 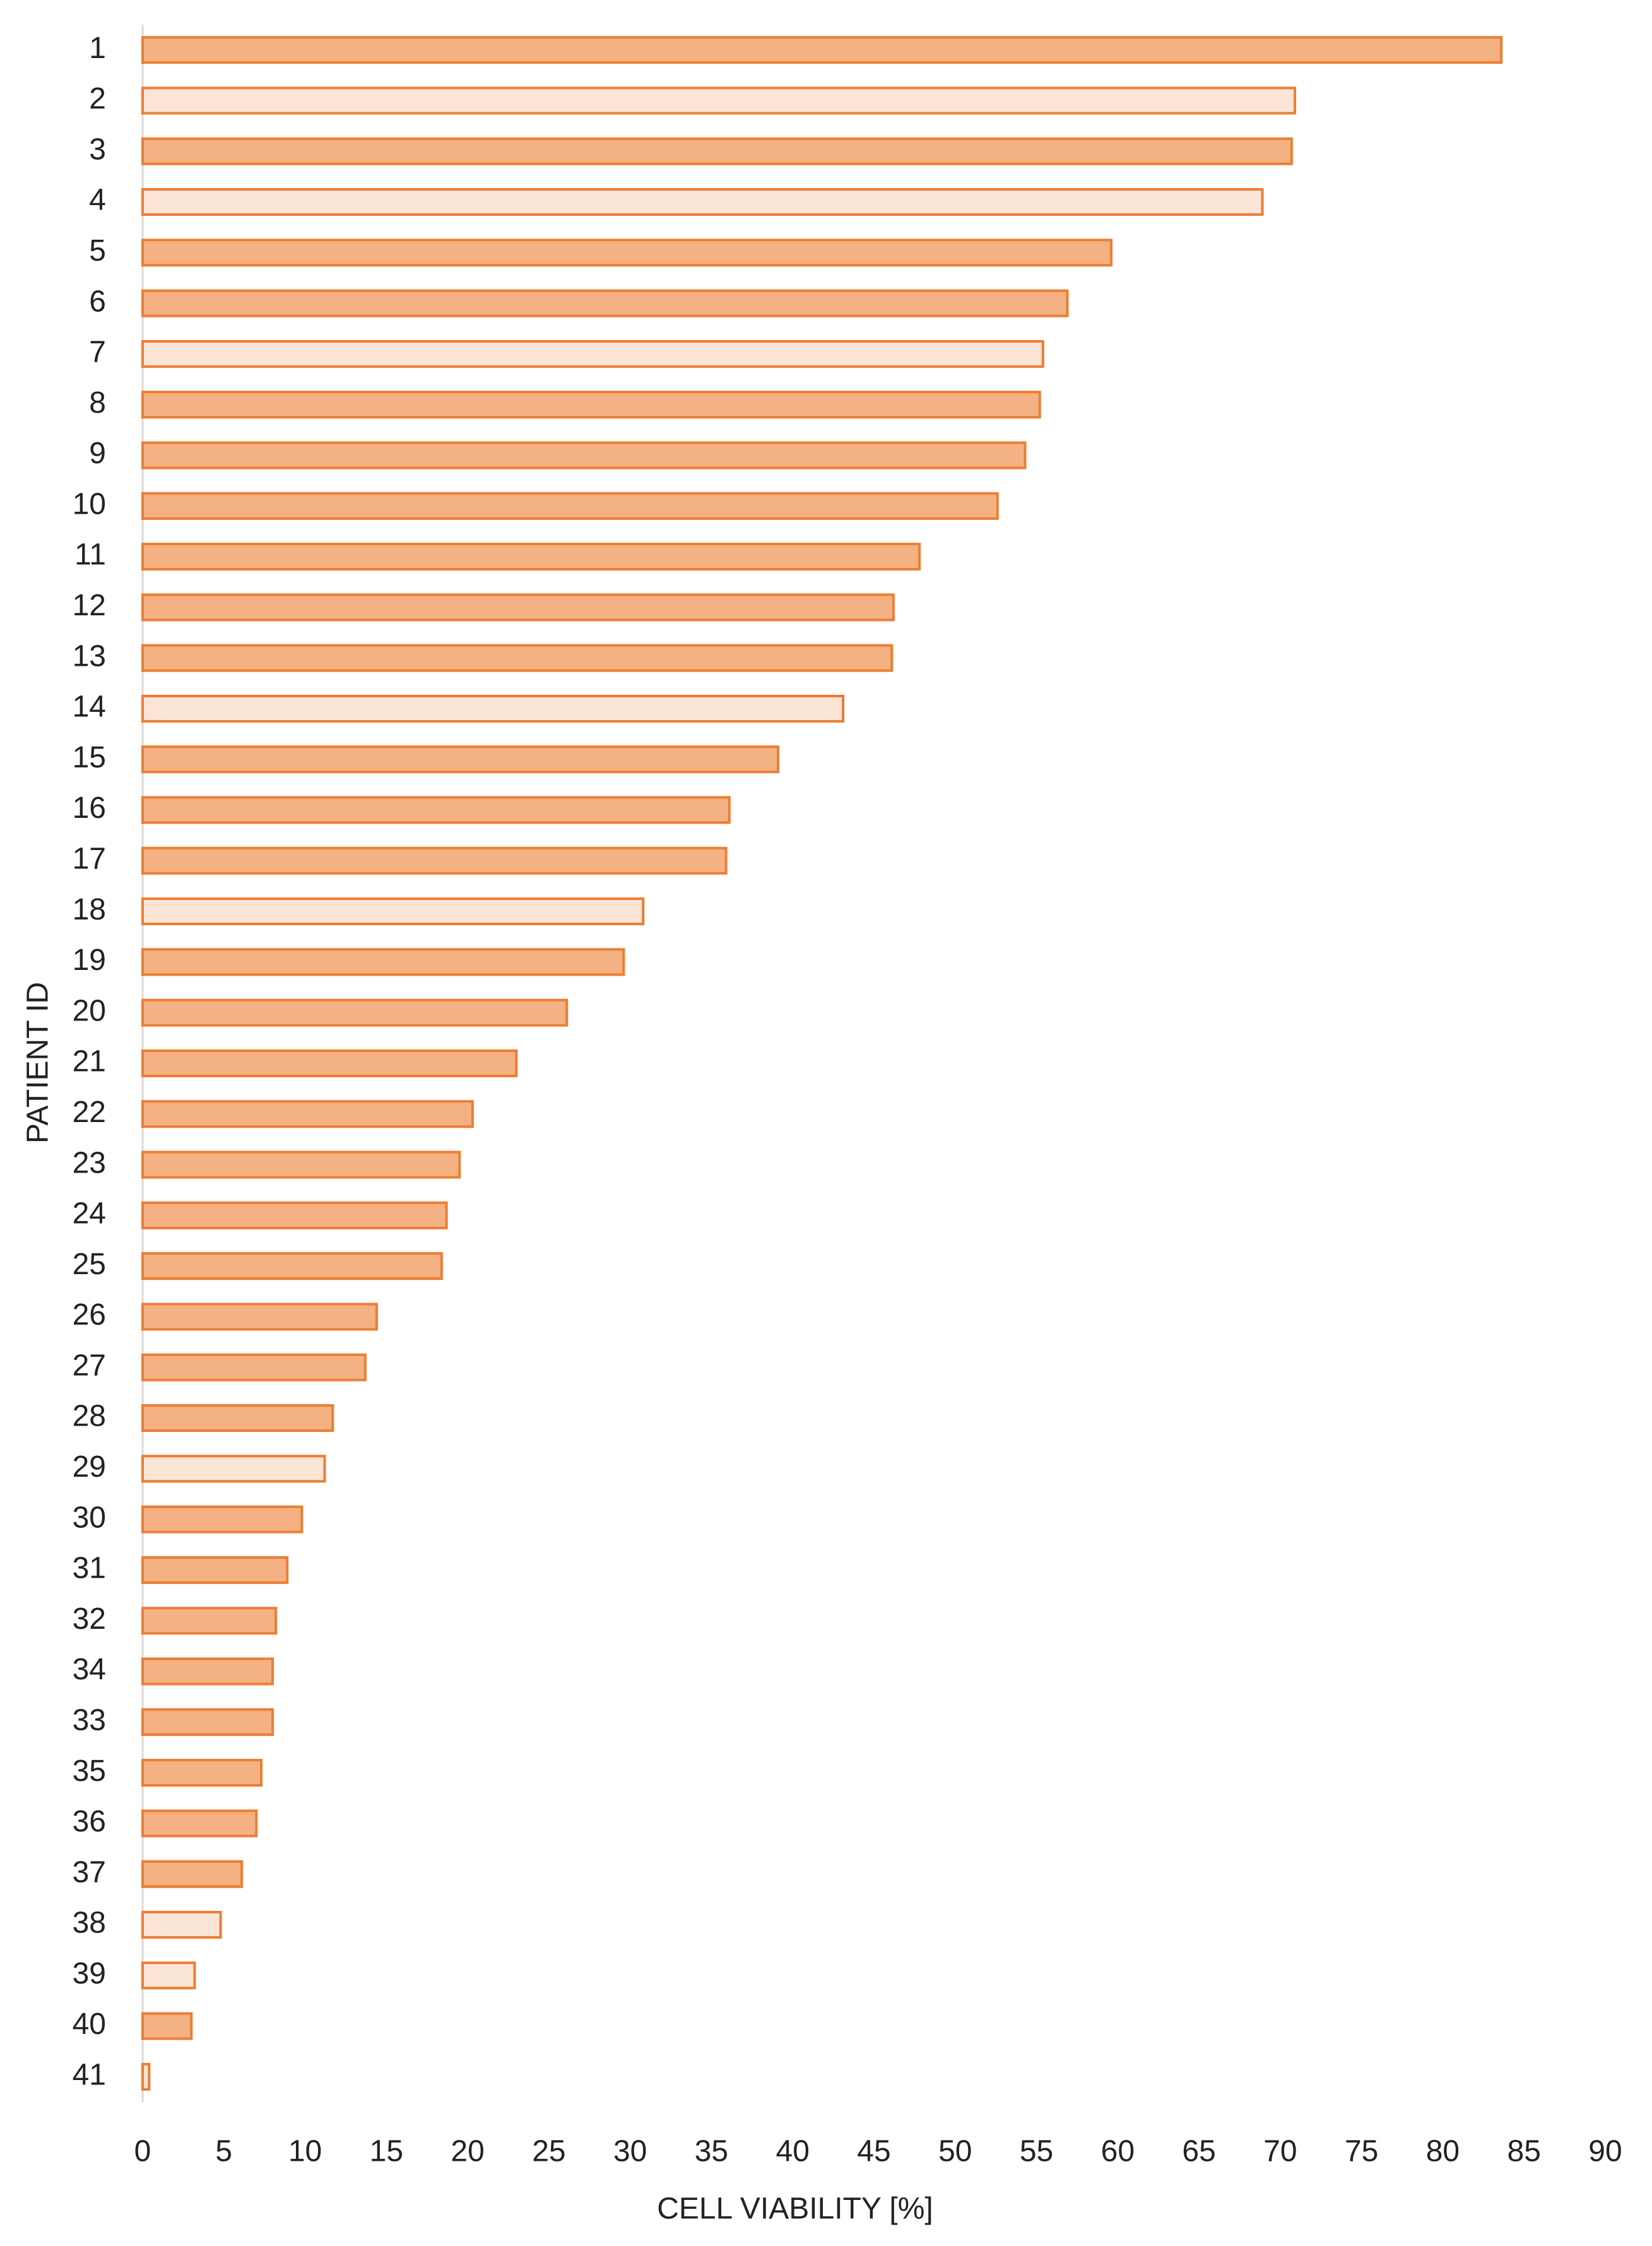 I want to click on x-tick-label: 25, so click(x=548, y=2151).